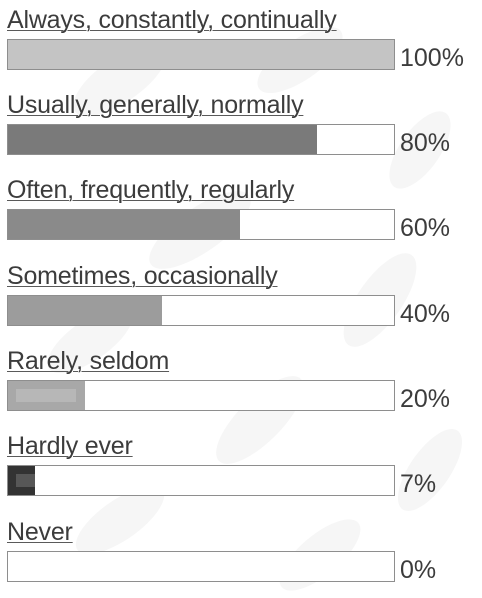 This screenshot has height=598, width=482. I want to click on bar-row: Usually, generally, normally 80%, so click(241, 131).